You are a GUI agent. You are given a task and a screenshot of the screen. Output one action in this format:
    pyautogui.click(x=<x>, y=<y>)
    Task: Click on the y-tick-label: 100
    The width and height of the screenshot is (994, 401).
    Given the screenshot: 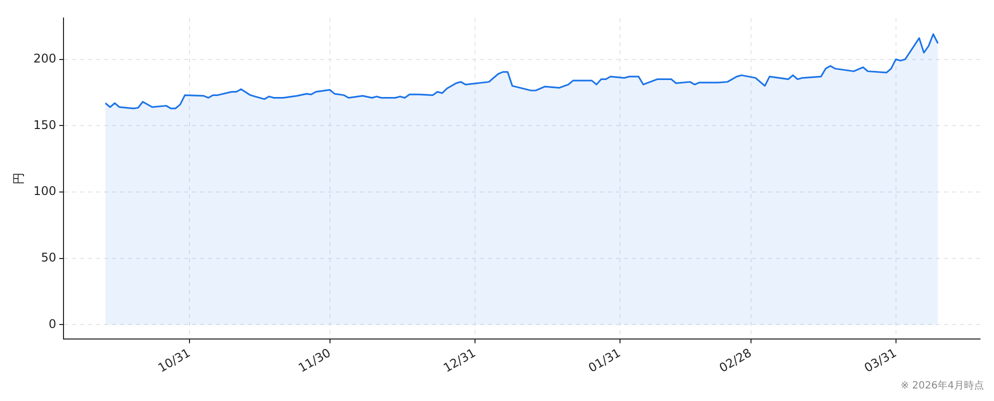 What is the action you would take?
    pyautogui.click(x=44, y=191)
    